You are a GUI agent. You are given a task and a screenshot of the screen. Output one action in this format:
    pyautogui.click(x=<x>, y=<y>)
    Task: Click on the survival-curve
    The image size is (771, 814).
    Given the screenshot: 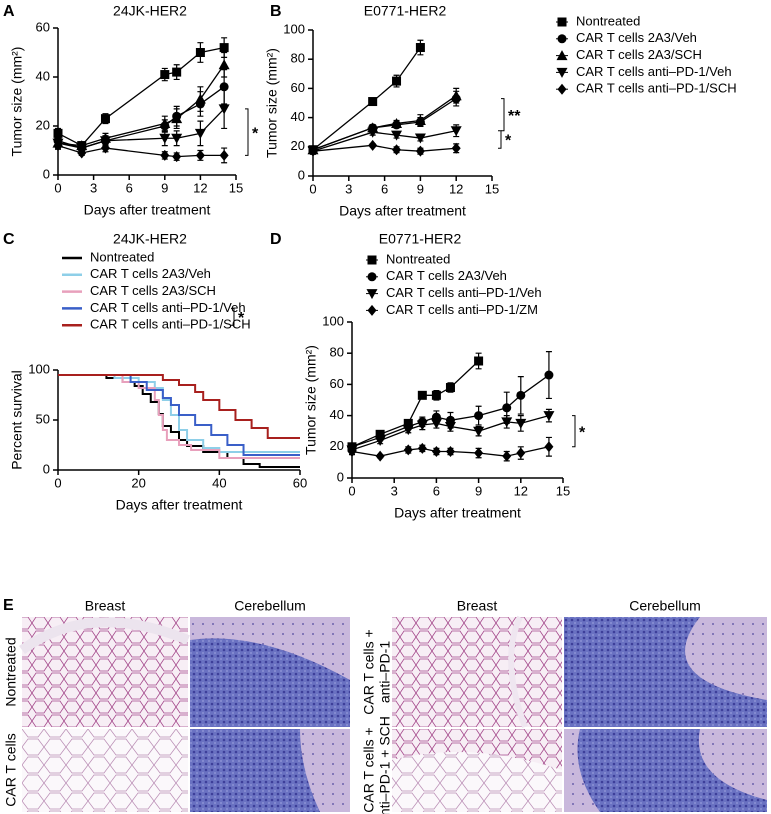 What is the action you would take?
    pyautogui.click(x=179, y=413)
    